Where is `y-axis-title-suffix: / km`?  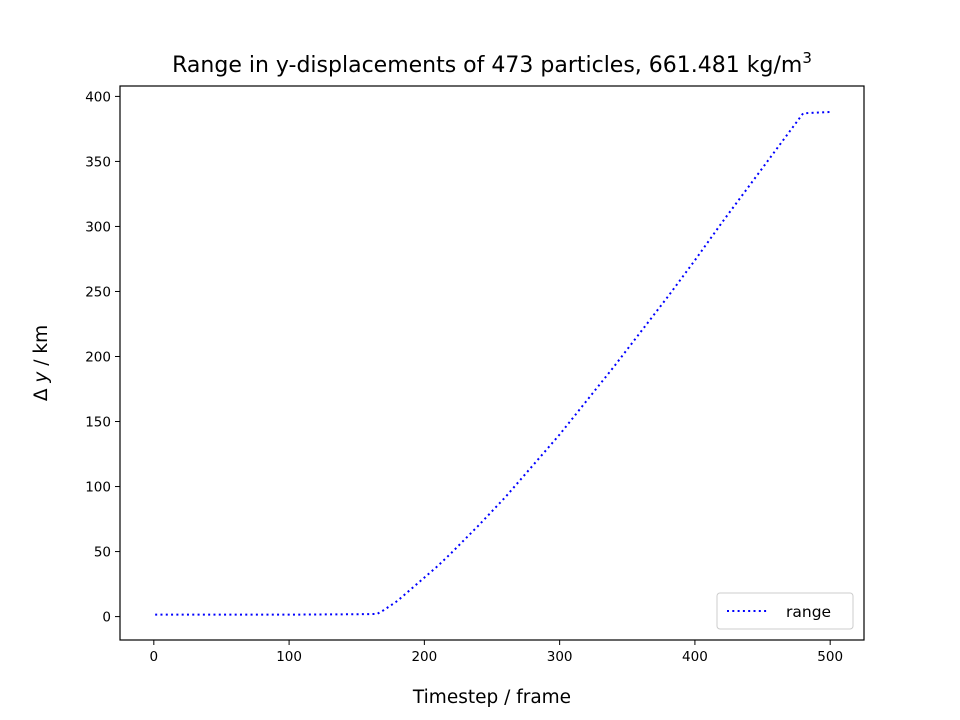 y-axis-title-suffix: / km is located at coordinates (41, 348).